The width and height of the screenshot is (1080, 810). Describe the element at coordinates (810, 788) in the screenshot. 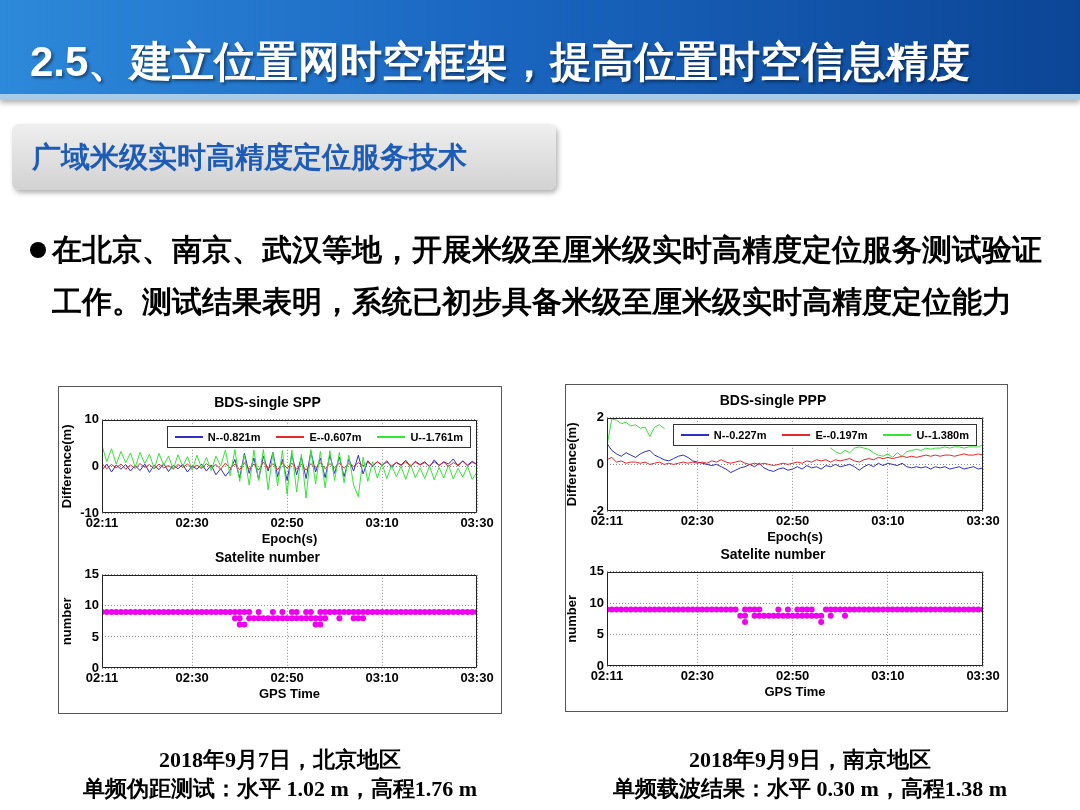

I see `text: 单频载波结果：水平 0.30 m，高程1.38 m` at that location.